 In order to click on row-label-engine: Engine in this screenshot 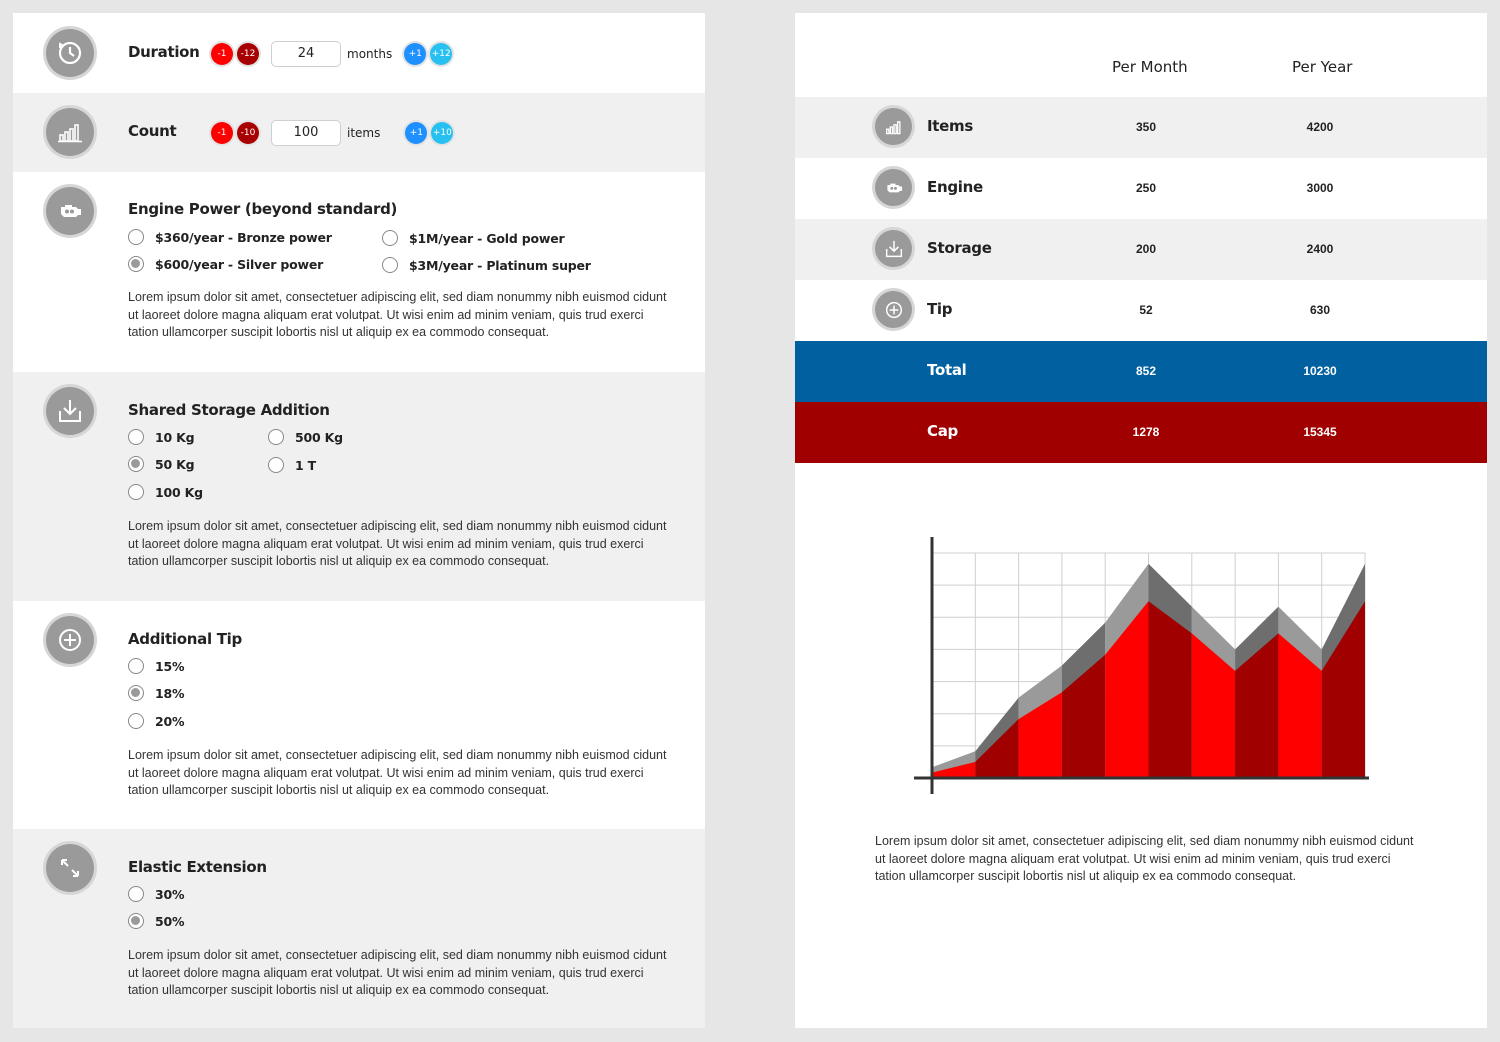, I will do `click(955, 187)`.